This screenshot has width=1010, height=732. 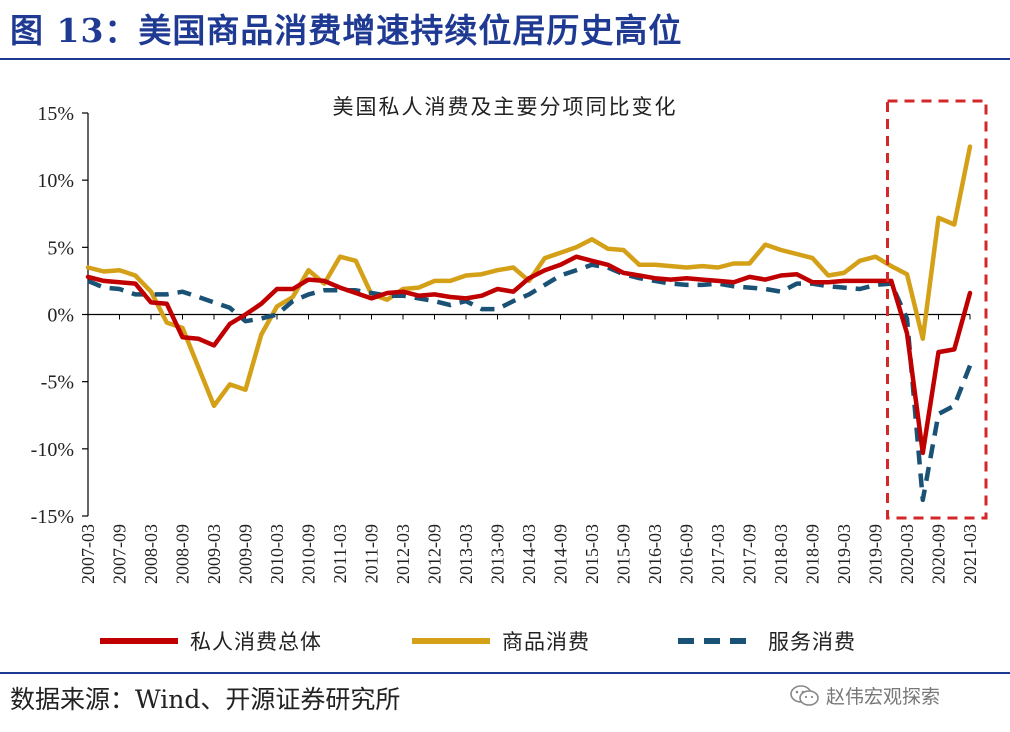 What do you see at coordinates (256, 642) in the screenshot?
I see `legend-label-total: 私人消费总体` at bounding box center [256, 642].